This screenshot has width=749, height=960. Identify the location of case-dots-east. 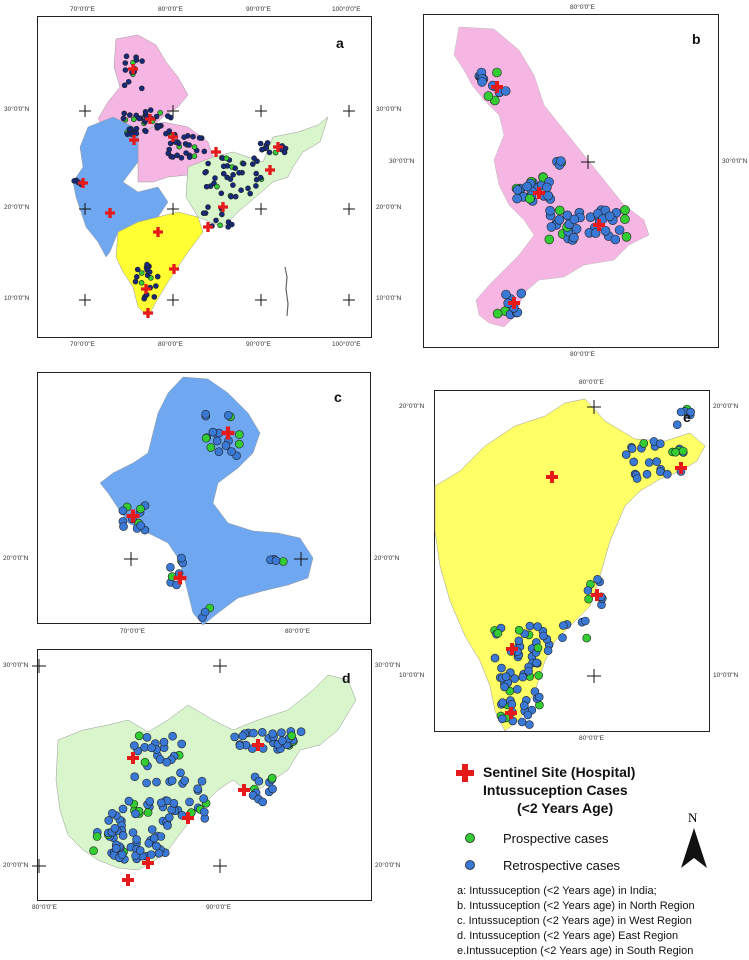
(197, 795).